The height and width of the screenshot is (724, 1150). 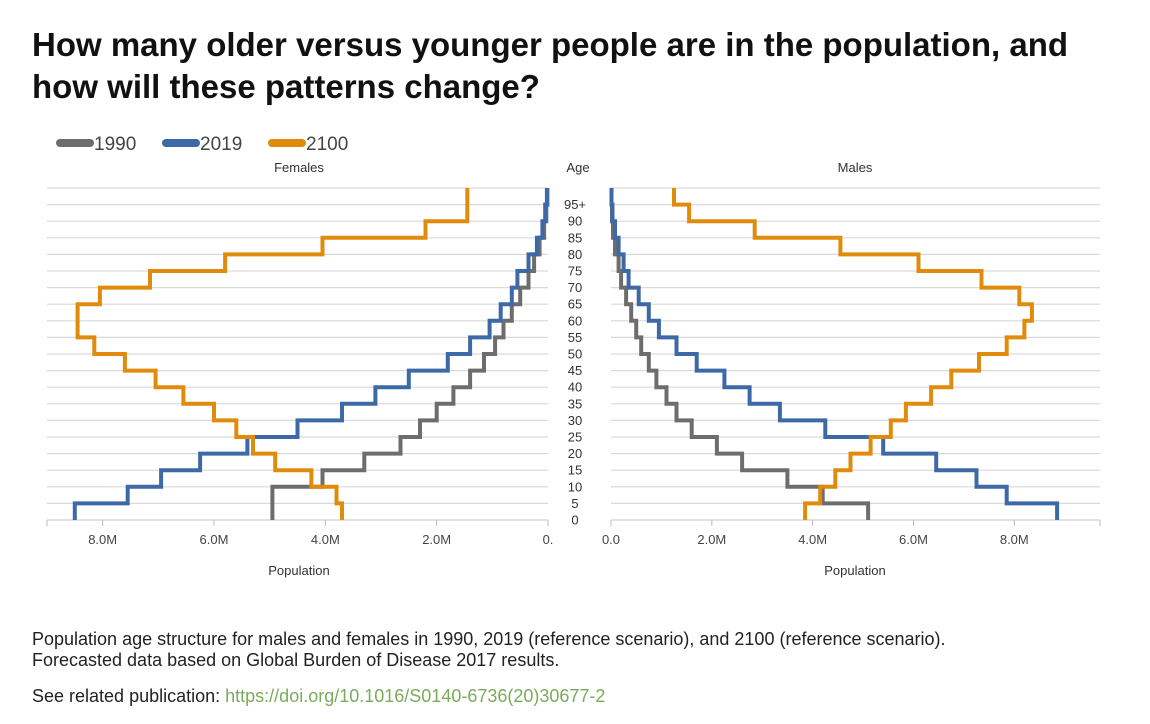 I want to click on age-tick-label: 20, so click(x=575, y=453).